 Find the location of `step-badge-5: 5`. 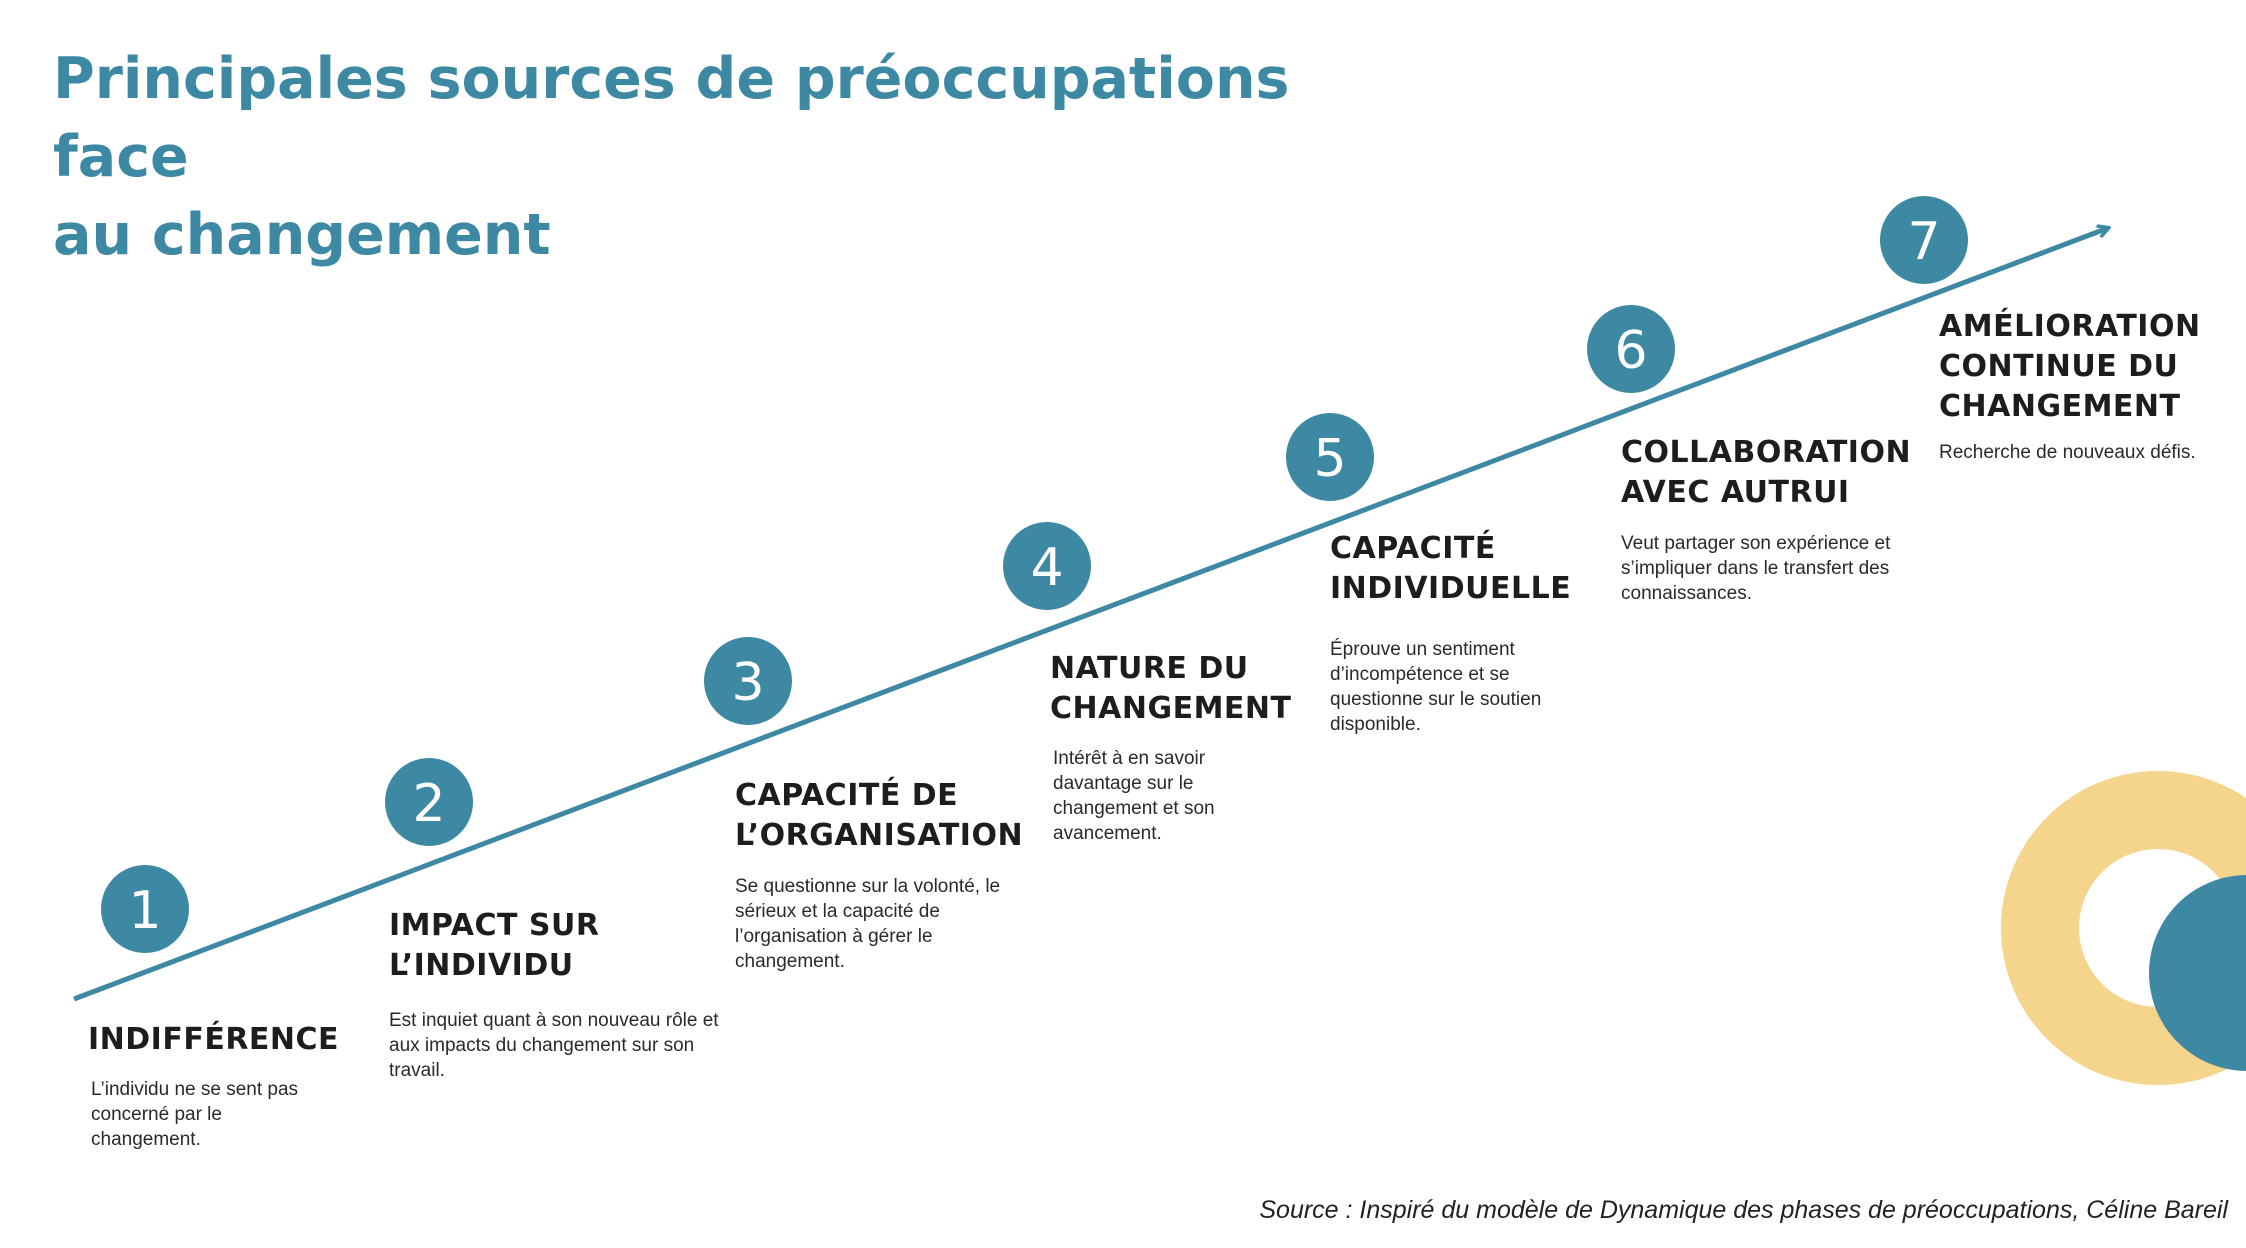

step-badge-5: 5 is located at coordinates (1330, 457).